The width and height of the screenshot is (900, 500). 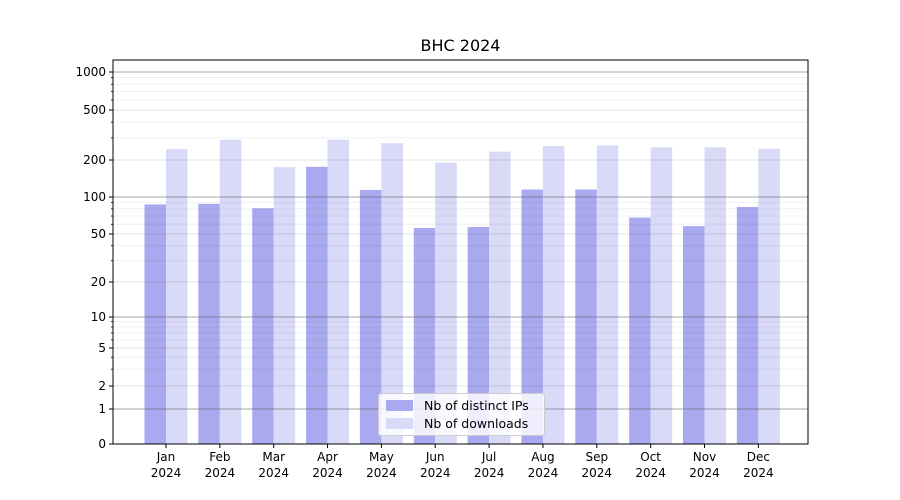 What do you see at coordinates (640, 330) in the screenshot?
I see `bar-distinct-ips-oct` at bounding box center [640, 330].